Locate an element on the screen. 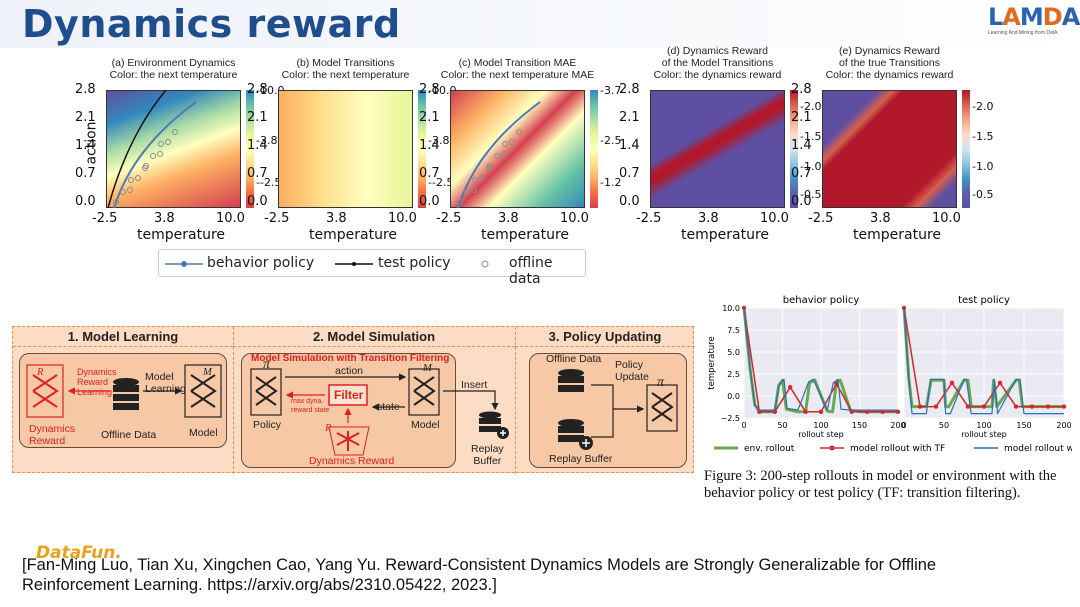  x-axis-label-2: temperature is located at coordinates (525, 235).